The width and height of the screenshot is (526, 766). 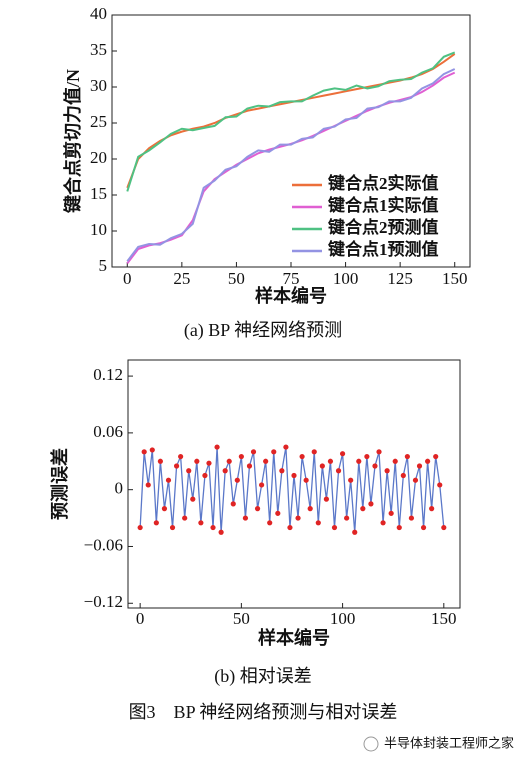 I want to click on x-axis-title: 样本编号, so click(x=291, y=295).